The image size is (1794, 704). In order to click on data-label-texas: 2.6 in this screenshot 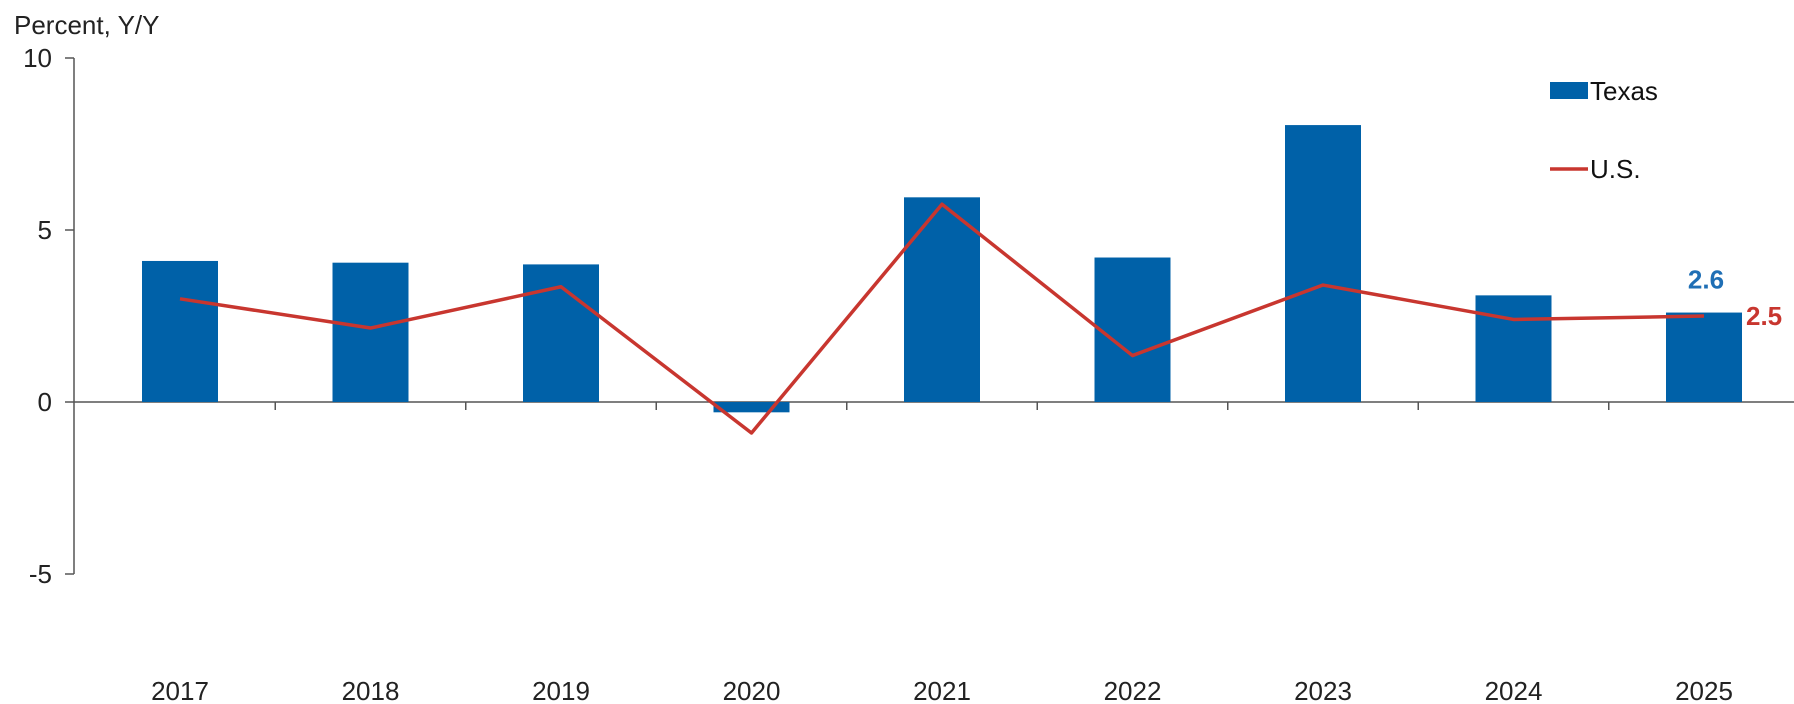, I will do `click(1706, 280)`.